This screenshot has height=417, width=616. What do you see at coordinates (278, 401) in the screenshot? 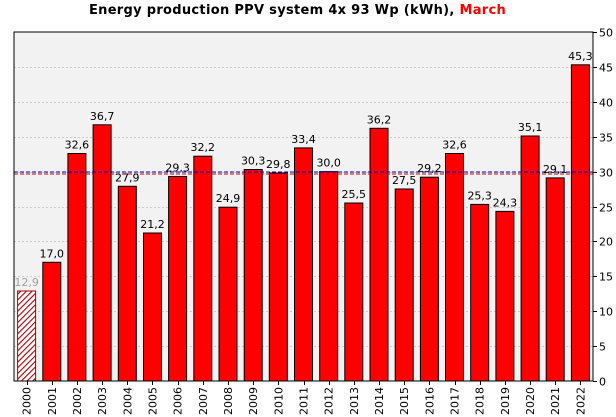
I see `x-tick-label: 2010` at bounding box center [278, 401].